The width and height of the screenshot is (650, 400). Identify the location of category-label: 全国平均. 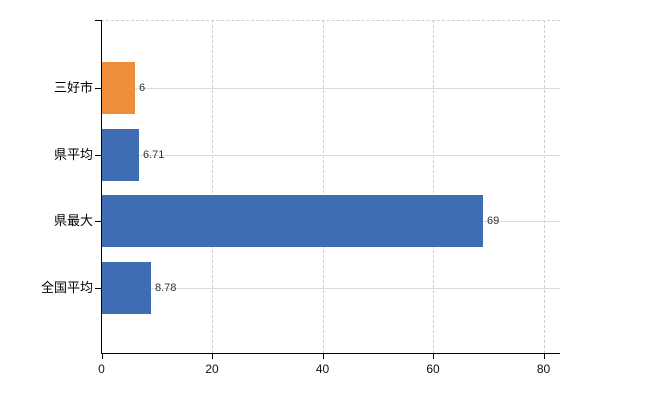
(66, 287).